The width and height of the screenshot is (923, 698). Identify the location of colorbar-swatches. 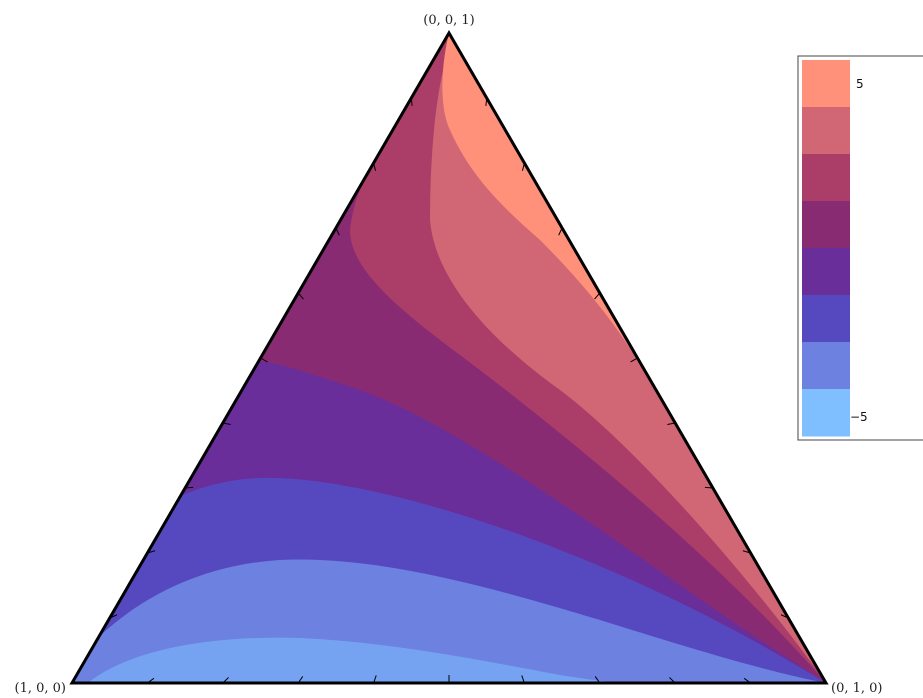
(826, 248).